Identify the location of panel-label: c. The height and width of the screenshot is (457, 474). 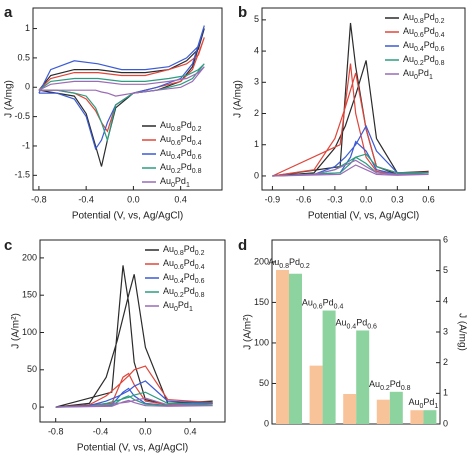
(8, 245).